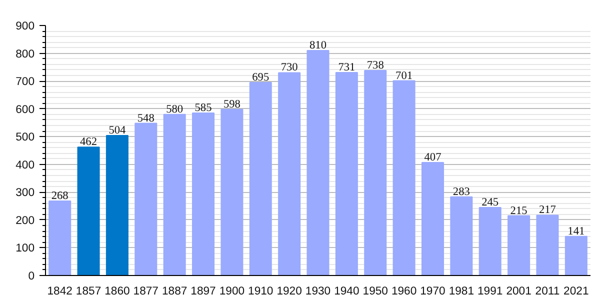  I want to click on y-tick-label: 500, so click(25, 138).